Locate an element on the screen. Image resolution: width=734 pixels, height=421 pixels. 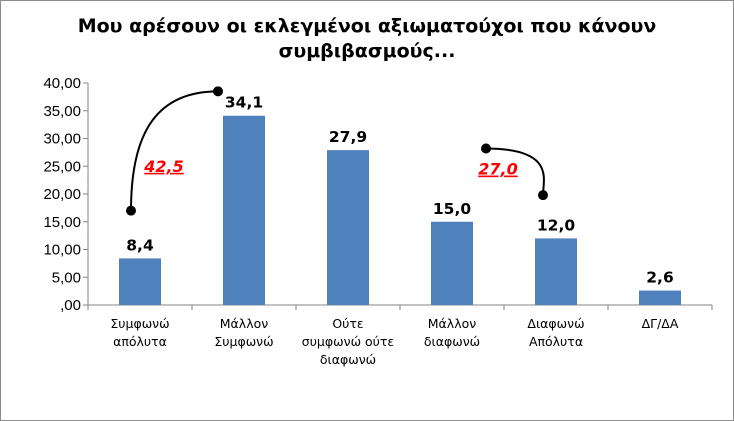
data-label: 27,9 is located at coordinates (348, 137).